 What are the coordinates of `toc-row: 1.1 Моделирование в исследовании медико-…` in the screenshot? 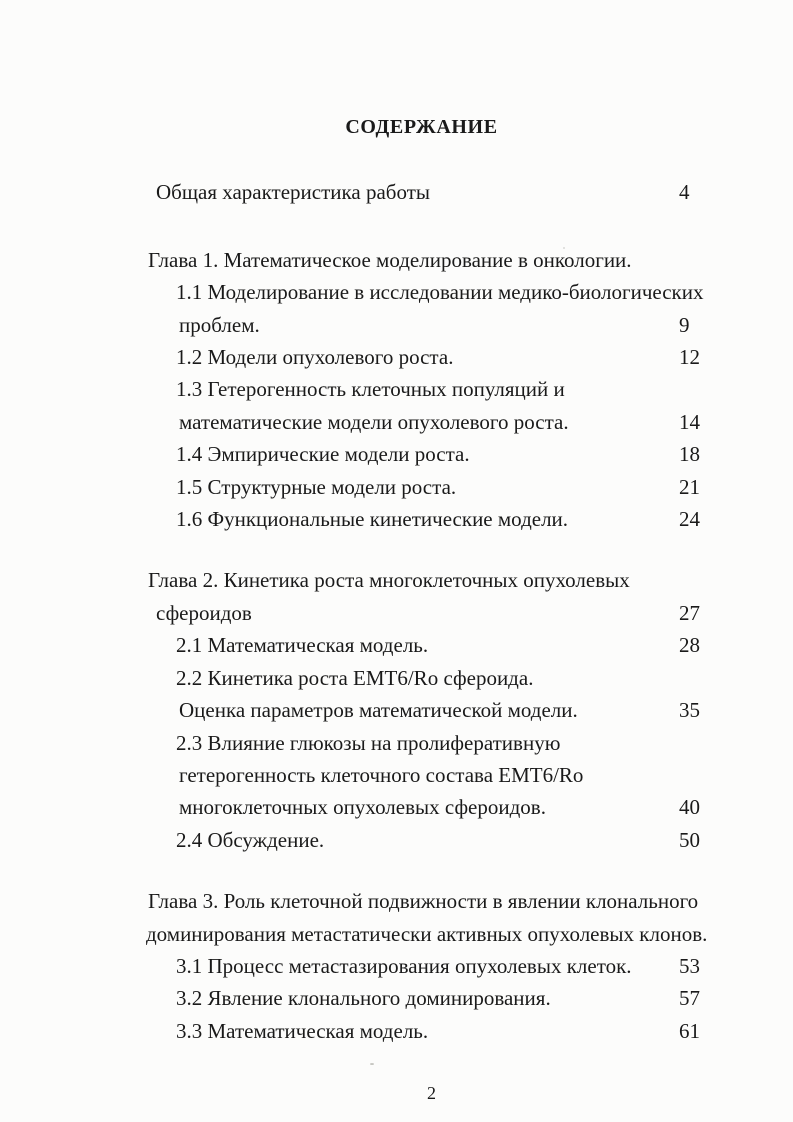 It's located at (396, 292).